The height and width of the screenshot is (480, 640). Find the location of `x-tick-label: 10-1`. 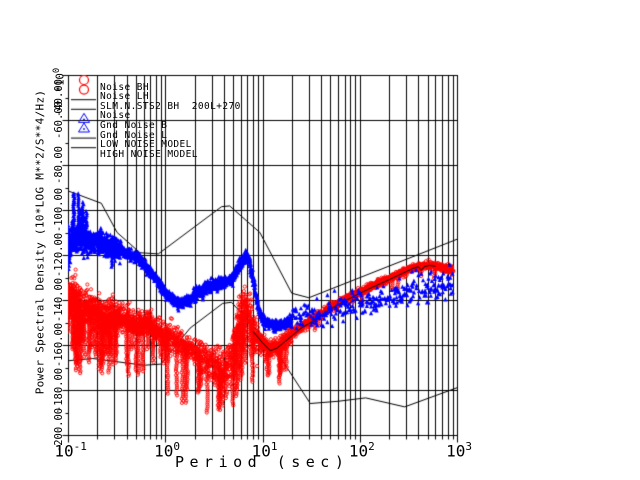

x-tick-label: 10-1 is located at coordinates (70, 450).